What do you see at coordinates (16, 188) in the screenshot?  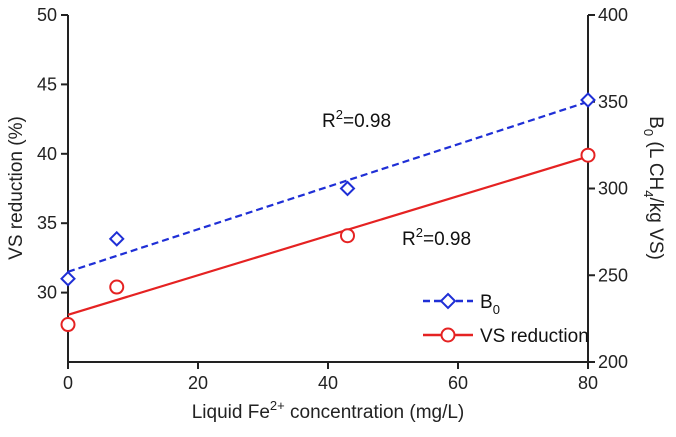 I see `y-left-axis-title: VS reduction (%)` at bounding box center [16, 188].